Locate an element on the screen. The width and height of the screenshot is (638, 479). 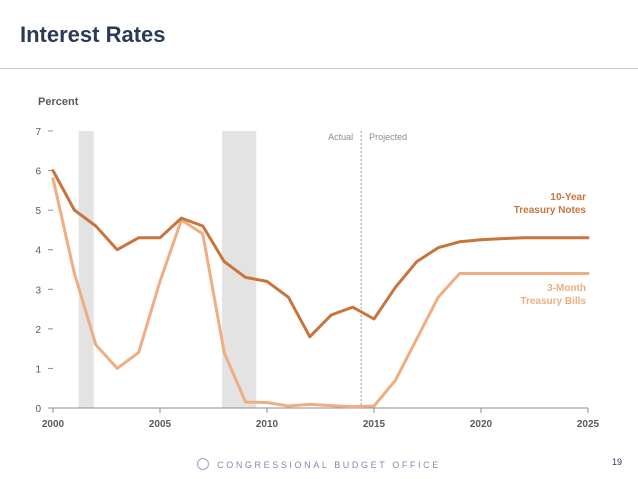
y-tick-label: 2 is located at coordinates (38, 330).